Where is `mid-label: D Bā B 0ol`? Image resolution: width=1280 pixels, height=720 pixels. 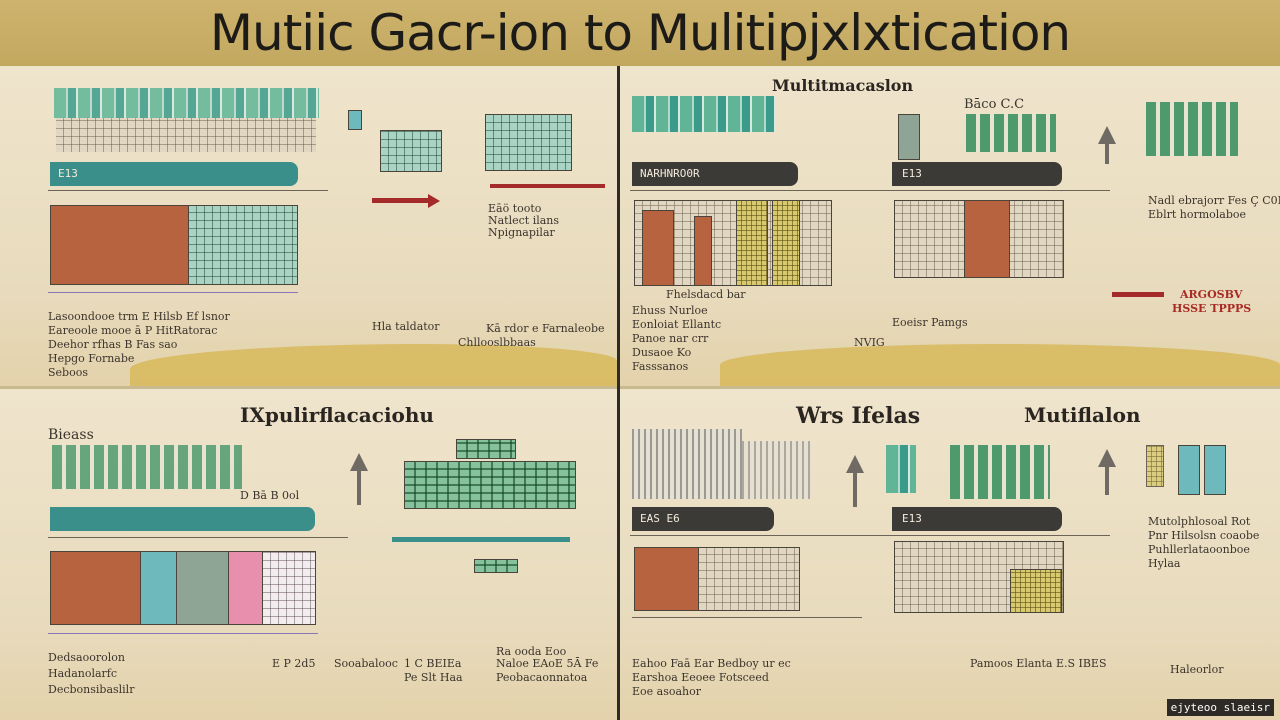 mid-label: D Bā B 0ol is located at coordinates (270, 495).